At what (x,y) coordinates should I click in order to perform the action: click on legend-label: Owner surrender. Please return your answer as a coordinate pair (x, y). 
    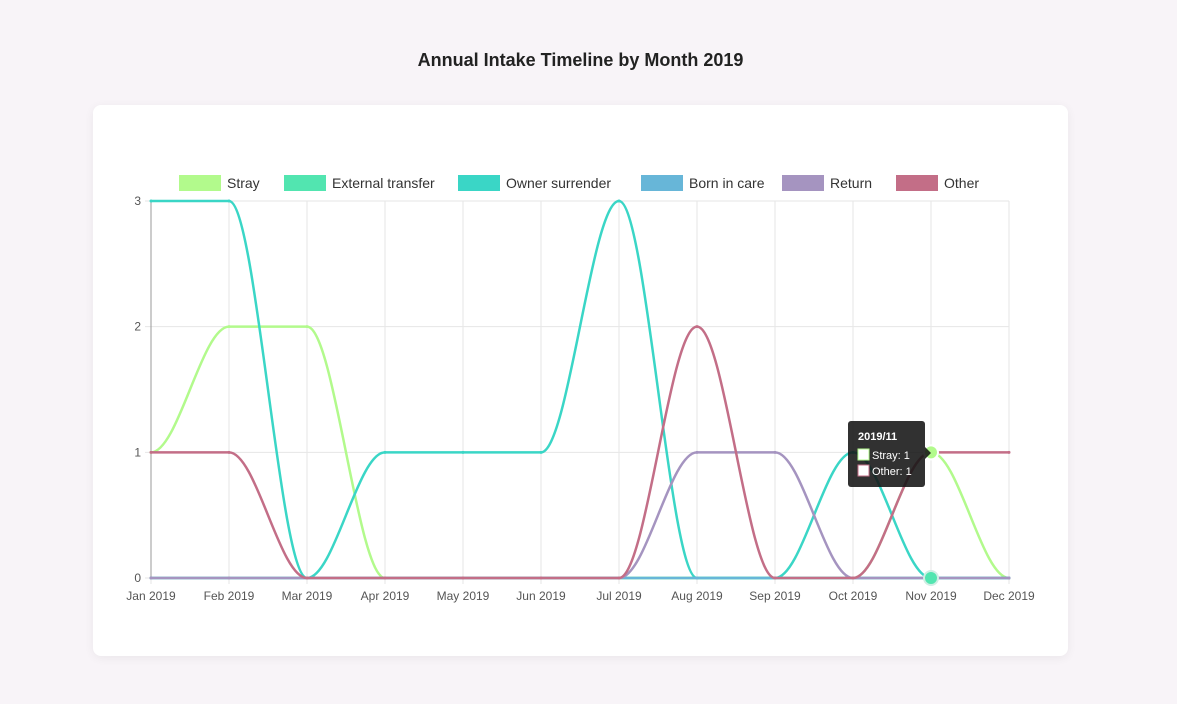
    Looking at the image, I should click on (558, 183).